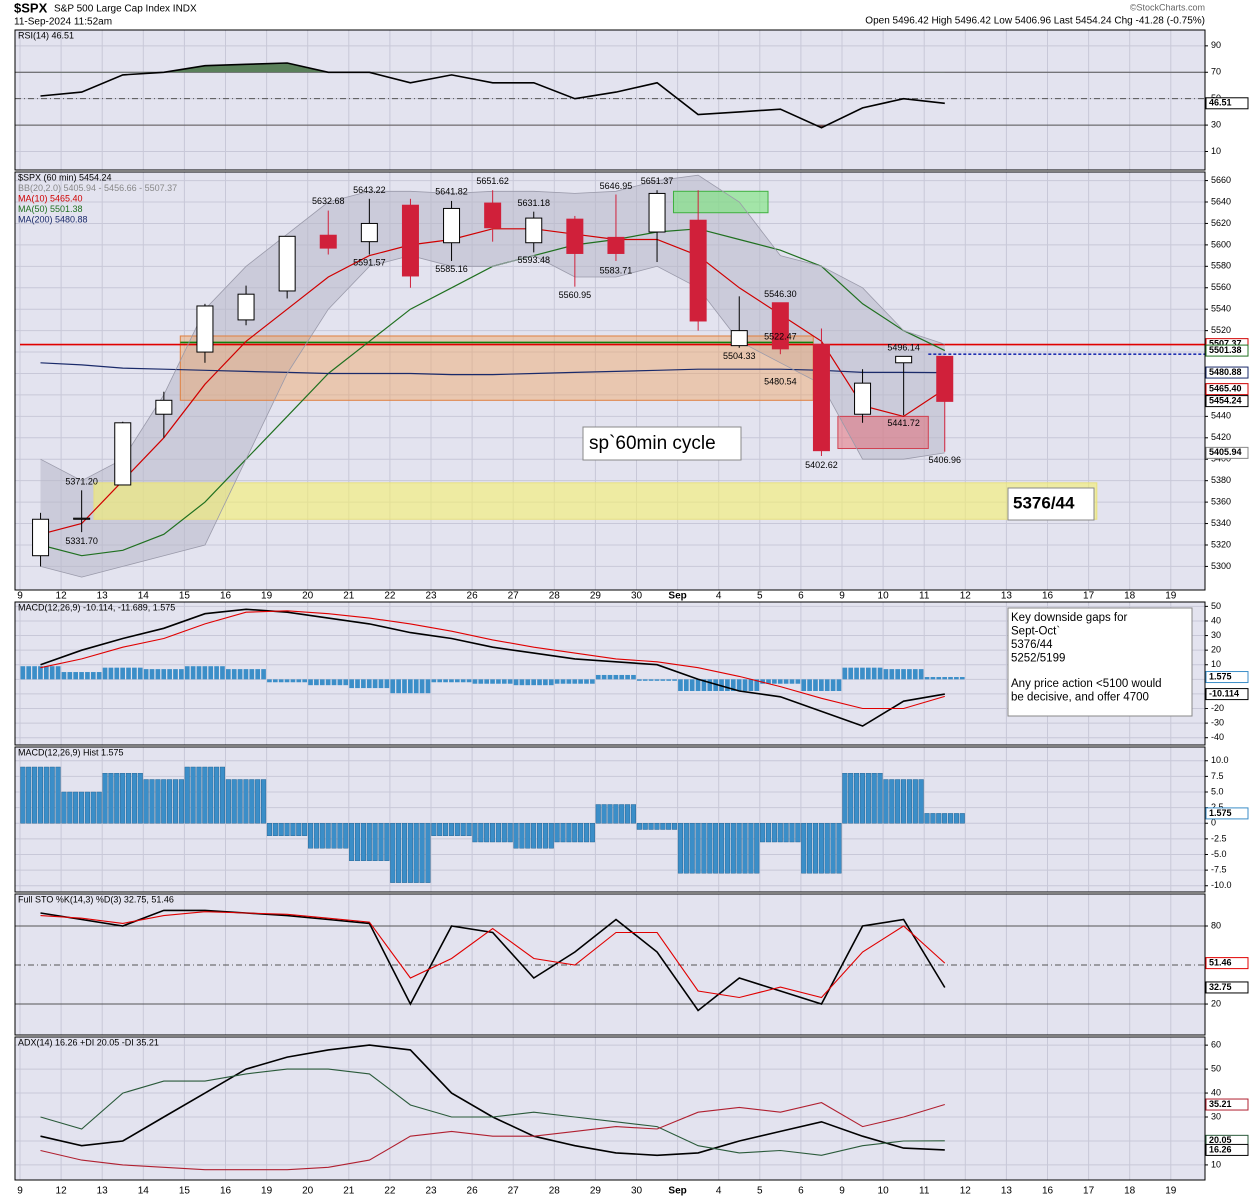 The height and width of the screenshot is (1200, 1250). I want to click on note-line: 5376/44, so click(1032, 645).